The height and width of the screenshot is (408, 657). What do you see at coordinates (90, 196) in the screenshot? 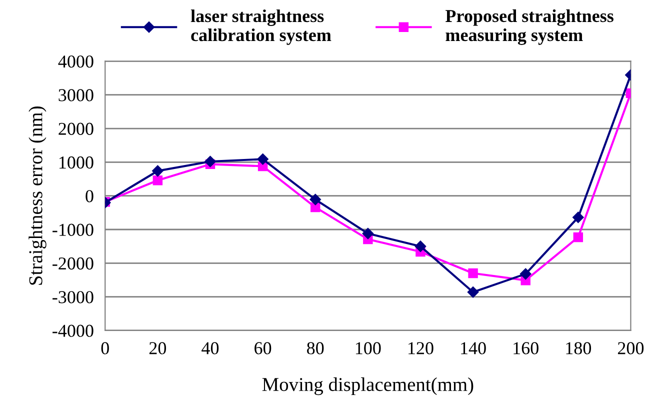
I see `y-tick-label: 0` at bounding box center [90, 196].